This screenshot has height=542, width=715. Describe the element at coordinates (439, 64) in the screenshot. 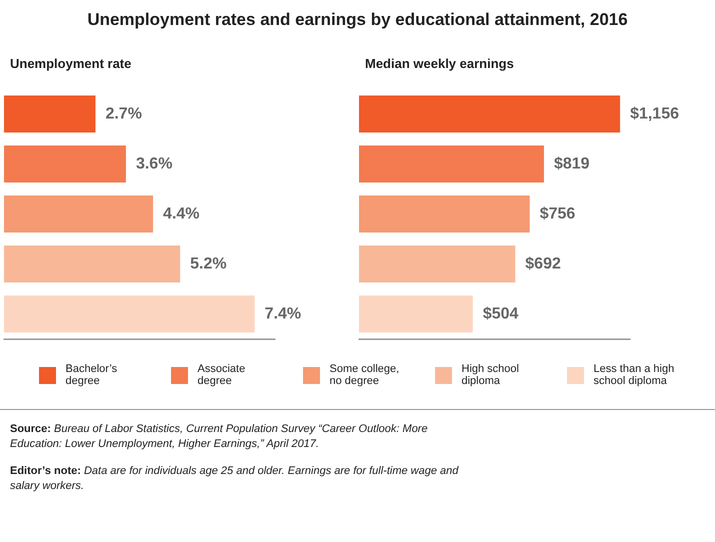

I see `chart-subtitle: Median weekly earnings` at that location.